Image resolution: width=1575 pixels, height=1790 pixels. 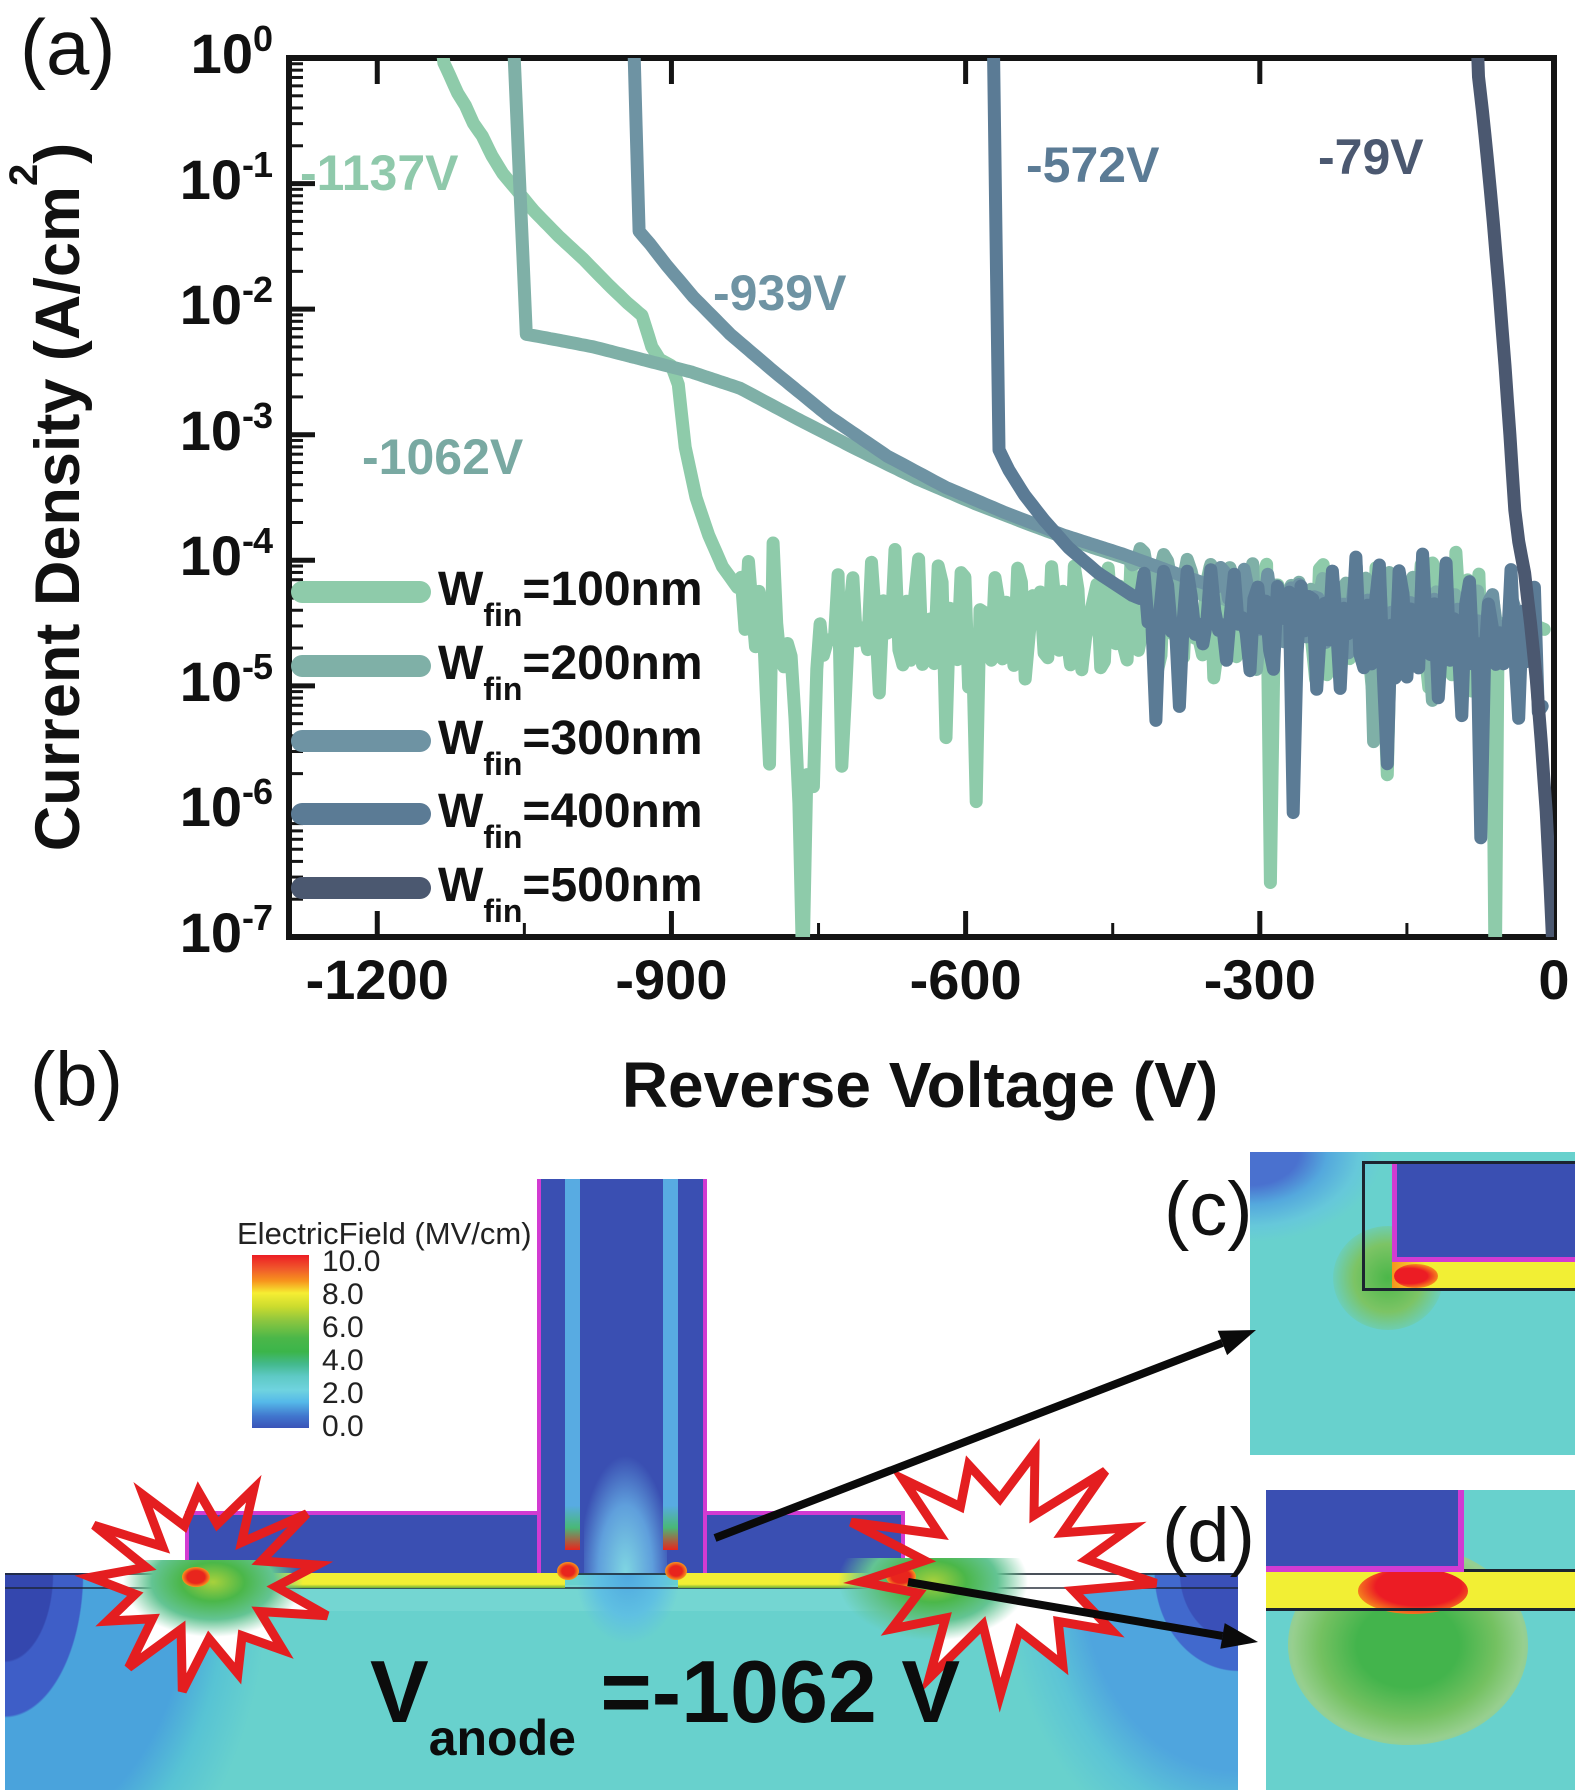 What do you see at coordinates (572, 1364) in the screenshot?
I see `fin-sidewall-left` at bounding box center [572, 1364].